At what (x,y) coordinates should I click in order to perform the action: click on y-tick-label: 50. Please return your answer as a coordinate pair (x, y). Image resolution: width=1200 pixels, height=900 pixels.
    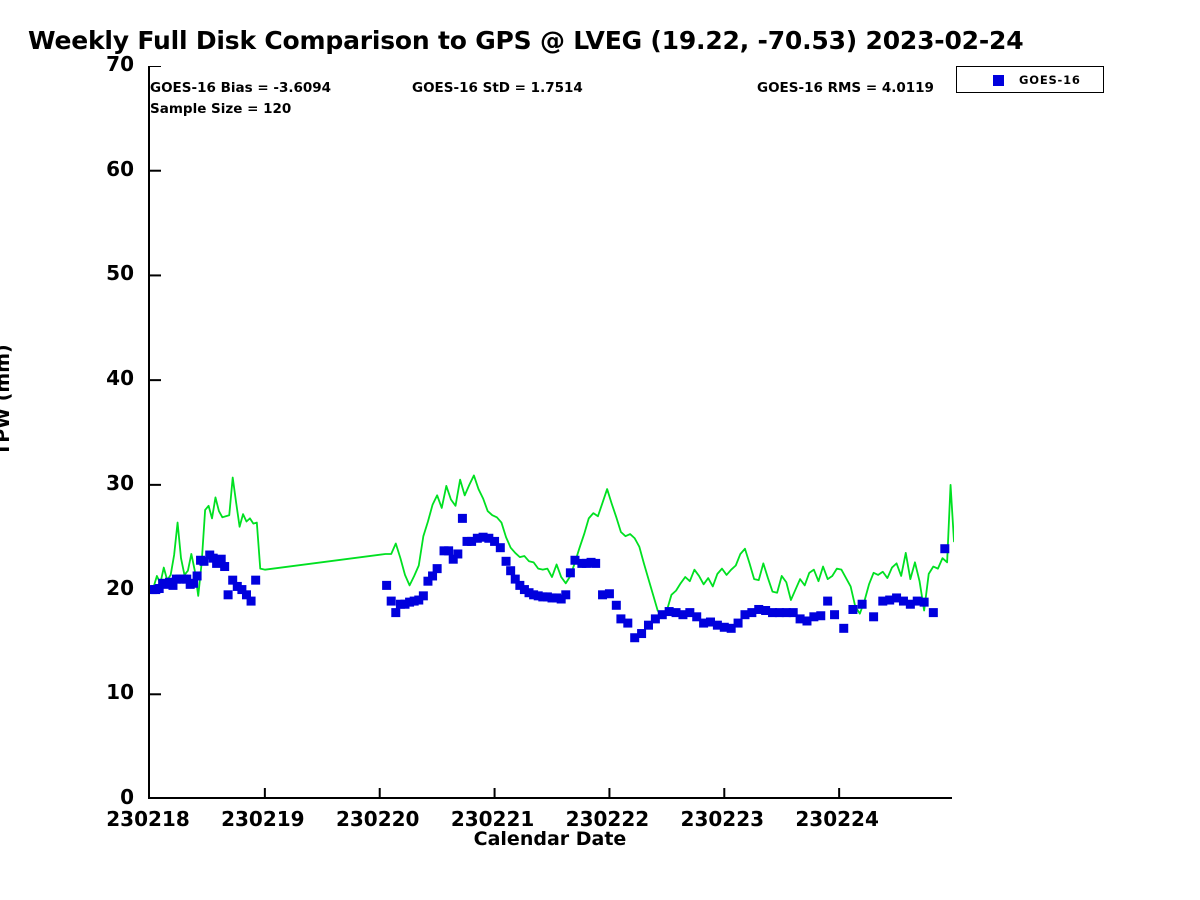
    Looking at the image, I should click on (120, 273).